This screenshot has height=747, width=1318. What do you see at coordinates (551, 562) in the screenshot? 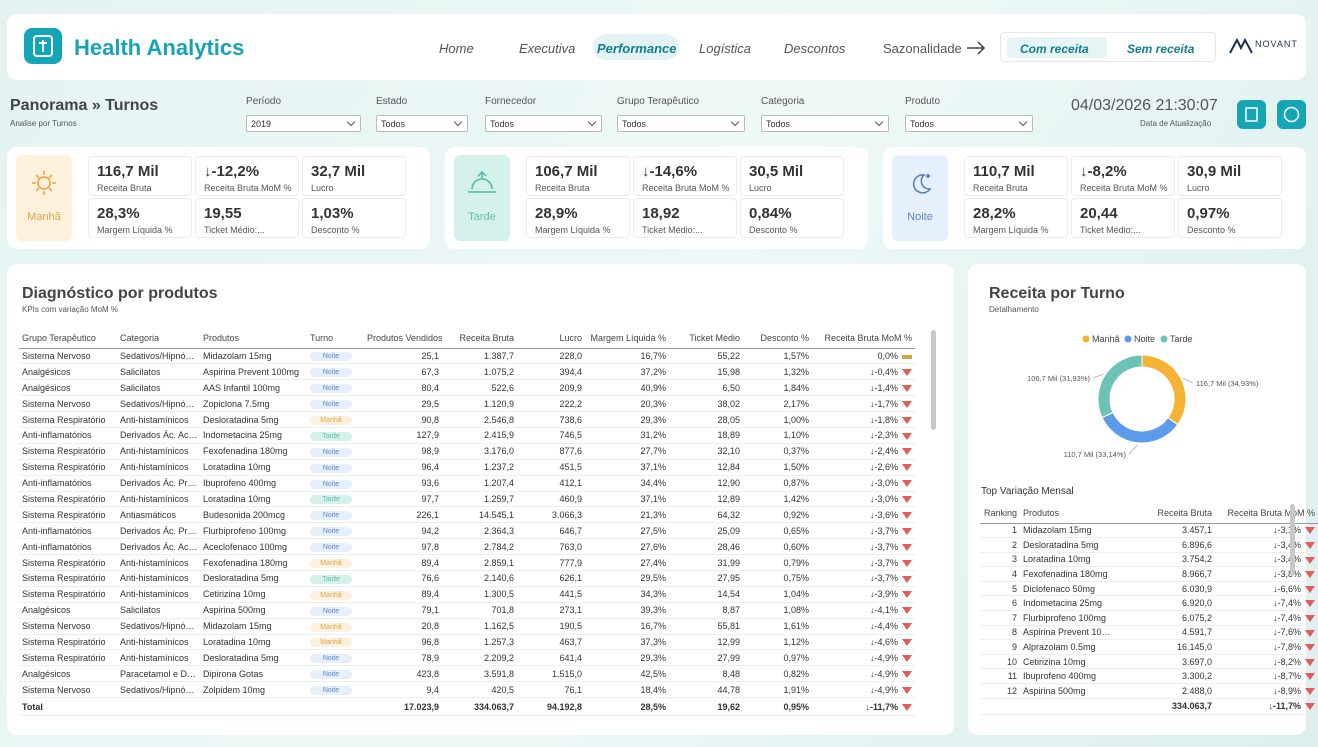
I see `table-cell: 777,9` at bounding box center [551, 562].